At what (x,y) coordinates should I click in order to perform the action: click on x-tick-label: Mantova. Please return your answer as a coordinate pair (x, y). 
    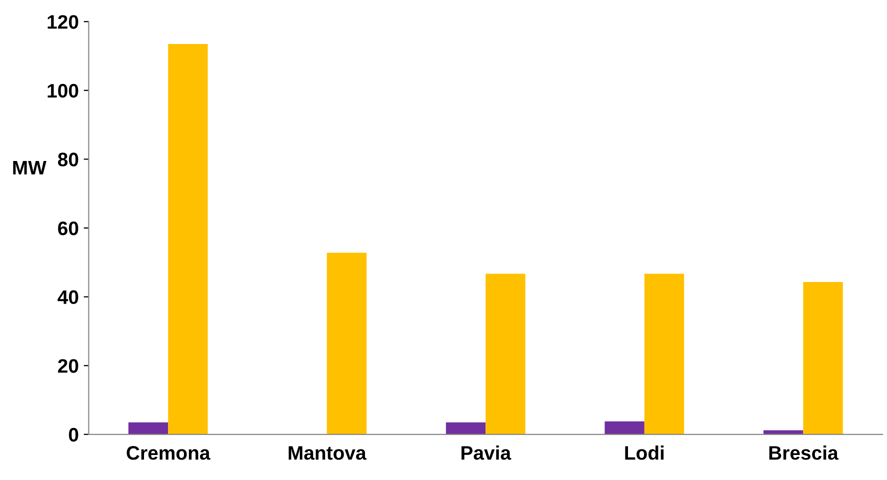
    Looking at the image, I should click on (327, 453).